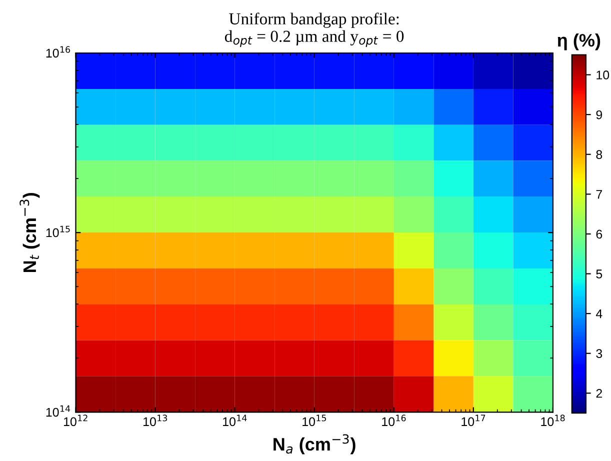 This screenshot has width=611, height=461. I want to click on x-tick-label: 10$^{13}$, so click(155, 420).